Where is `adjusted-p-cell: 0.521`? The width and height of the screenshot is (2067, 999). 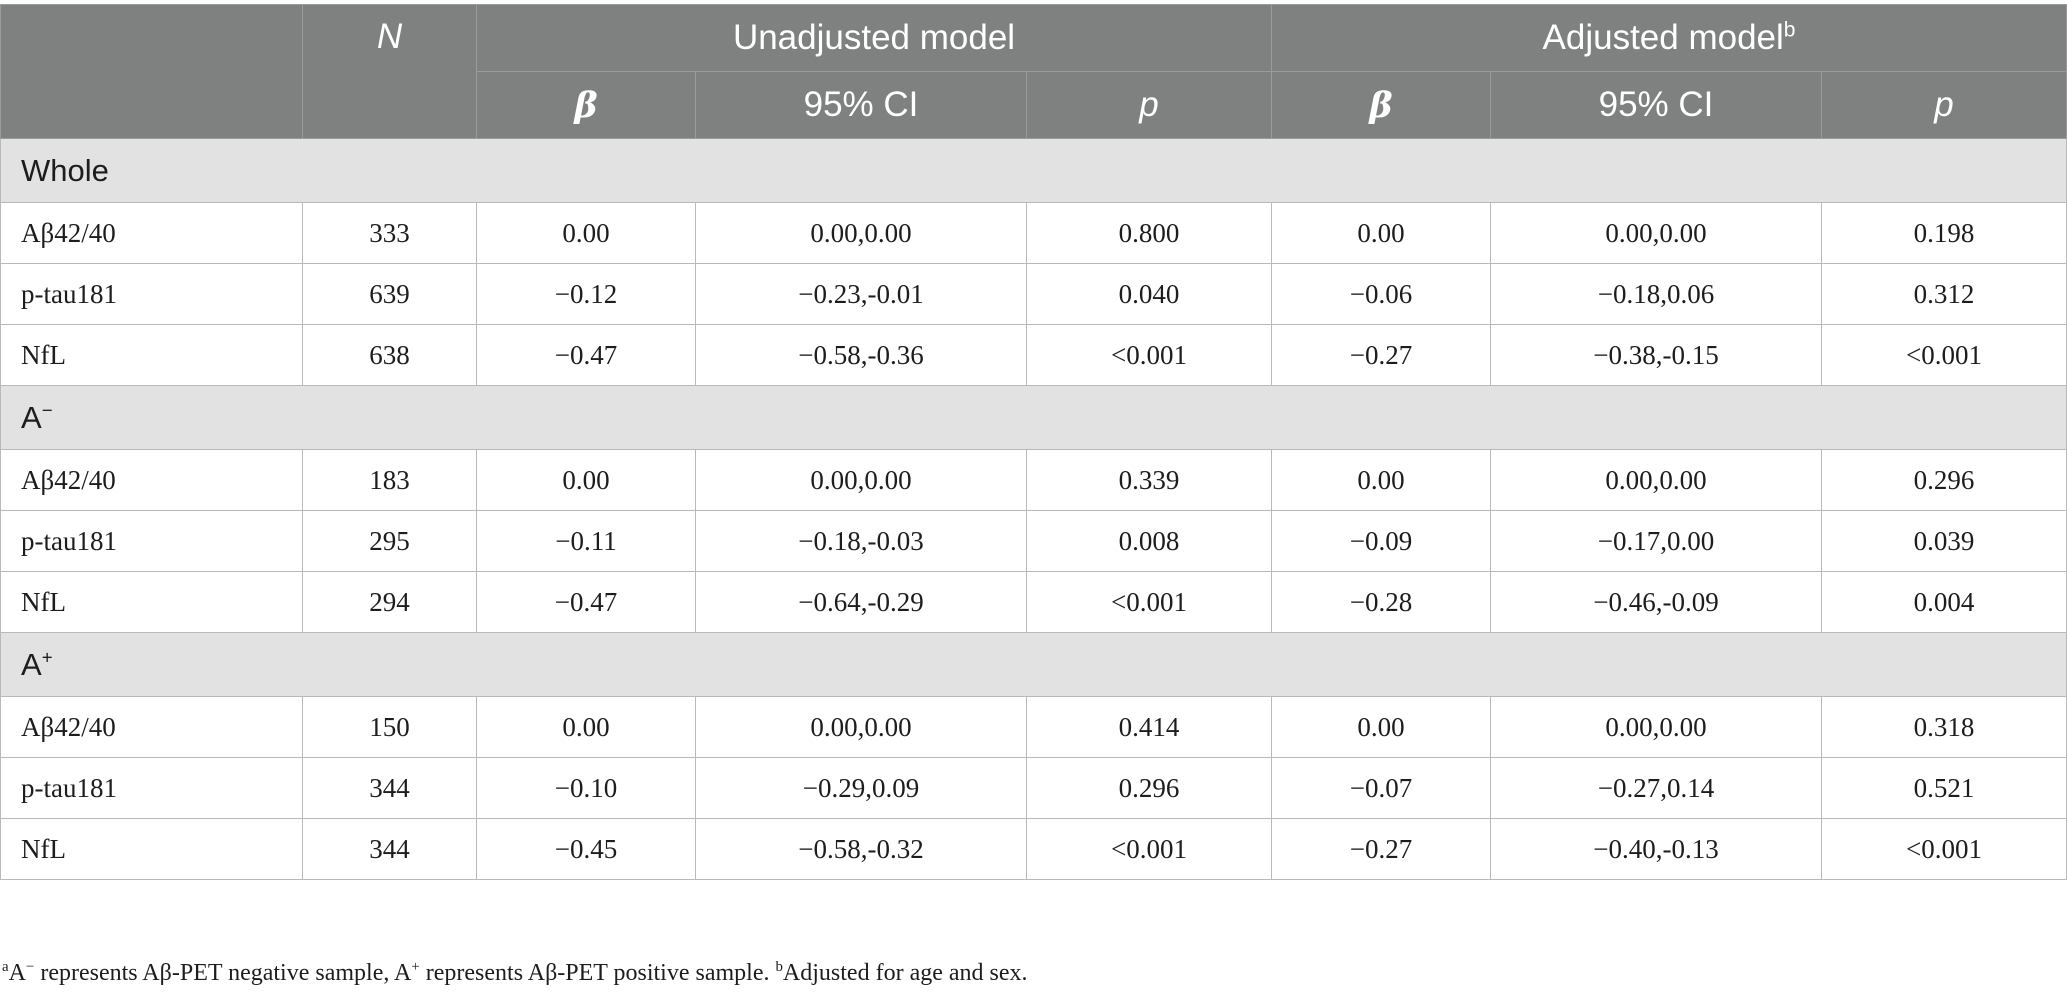 adjusted-p-cell: 0.521 is located at coordinates (1943, 788).